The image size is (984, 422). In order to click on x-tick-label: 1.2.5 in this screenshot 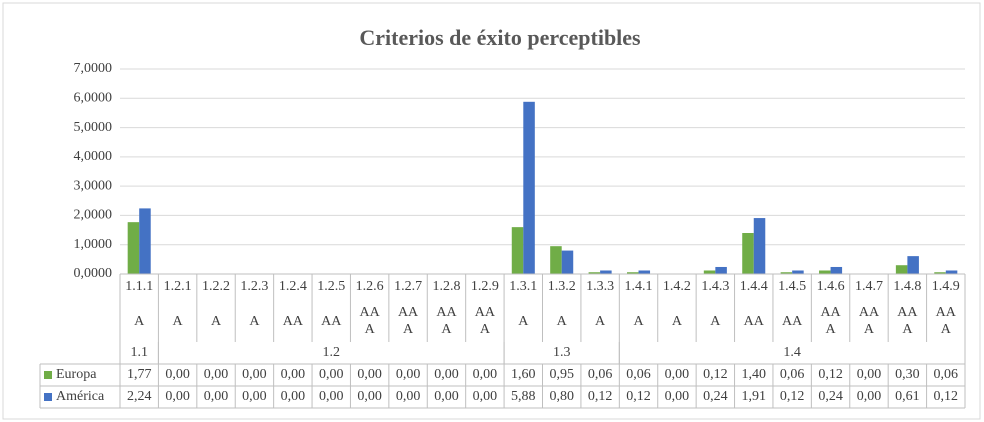, I will do `click(331, 286)`.